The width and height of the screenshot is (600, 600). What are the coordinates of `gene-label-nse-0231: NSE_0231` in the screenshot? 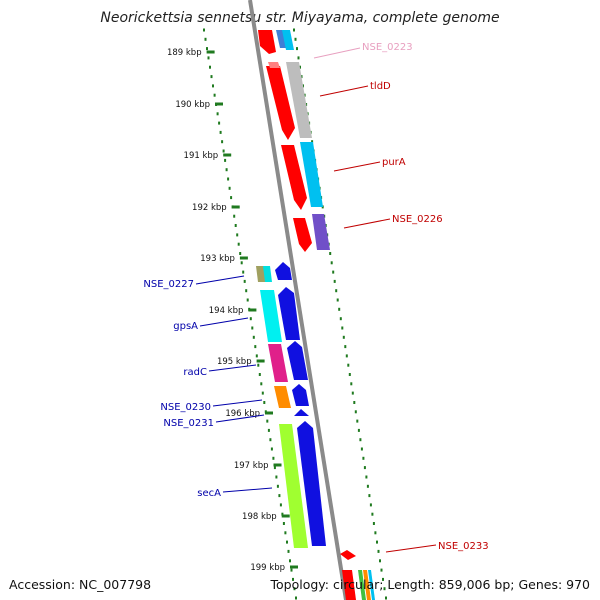 It's located at (188, 423).